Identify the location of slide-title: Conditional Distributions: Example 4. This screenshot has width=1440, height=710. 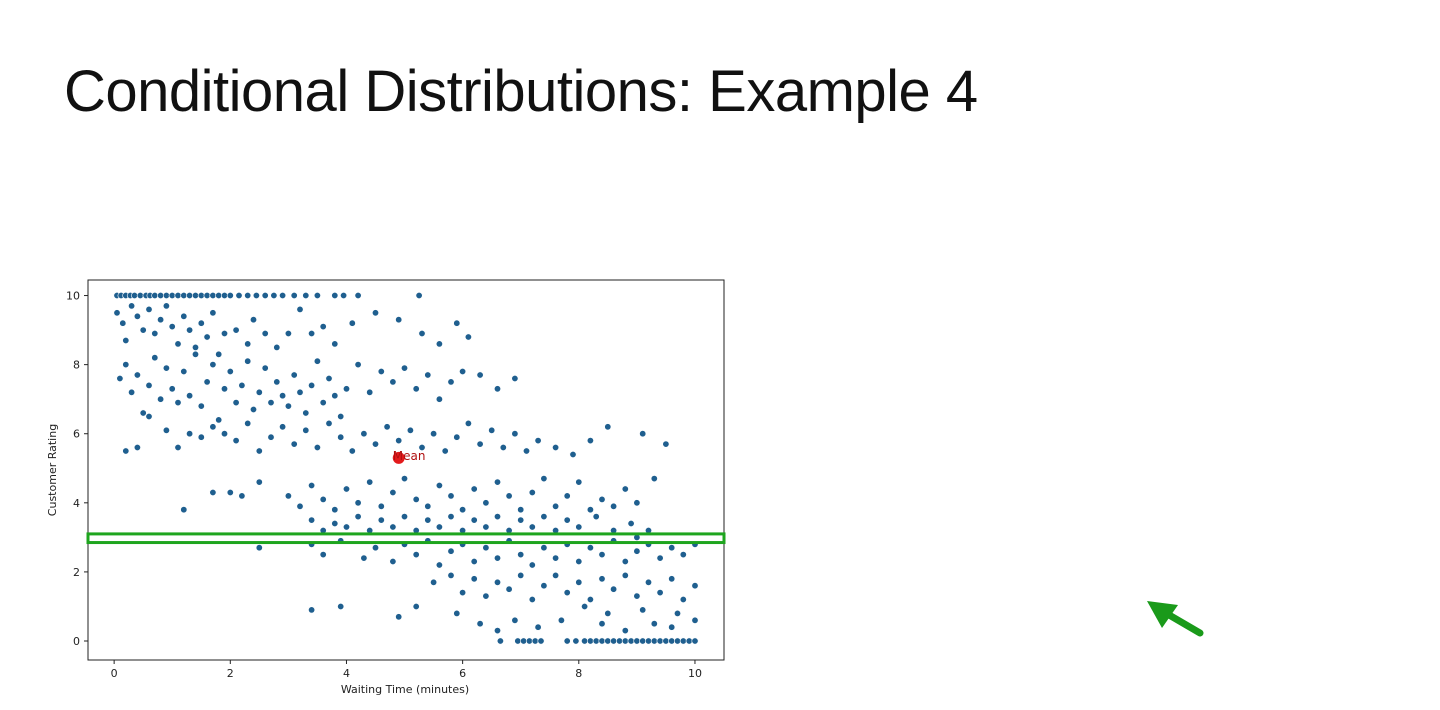
(521, 91).